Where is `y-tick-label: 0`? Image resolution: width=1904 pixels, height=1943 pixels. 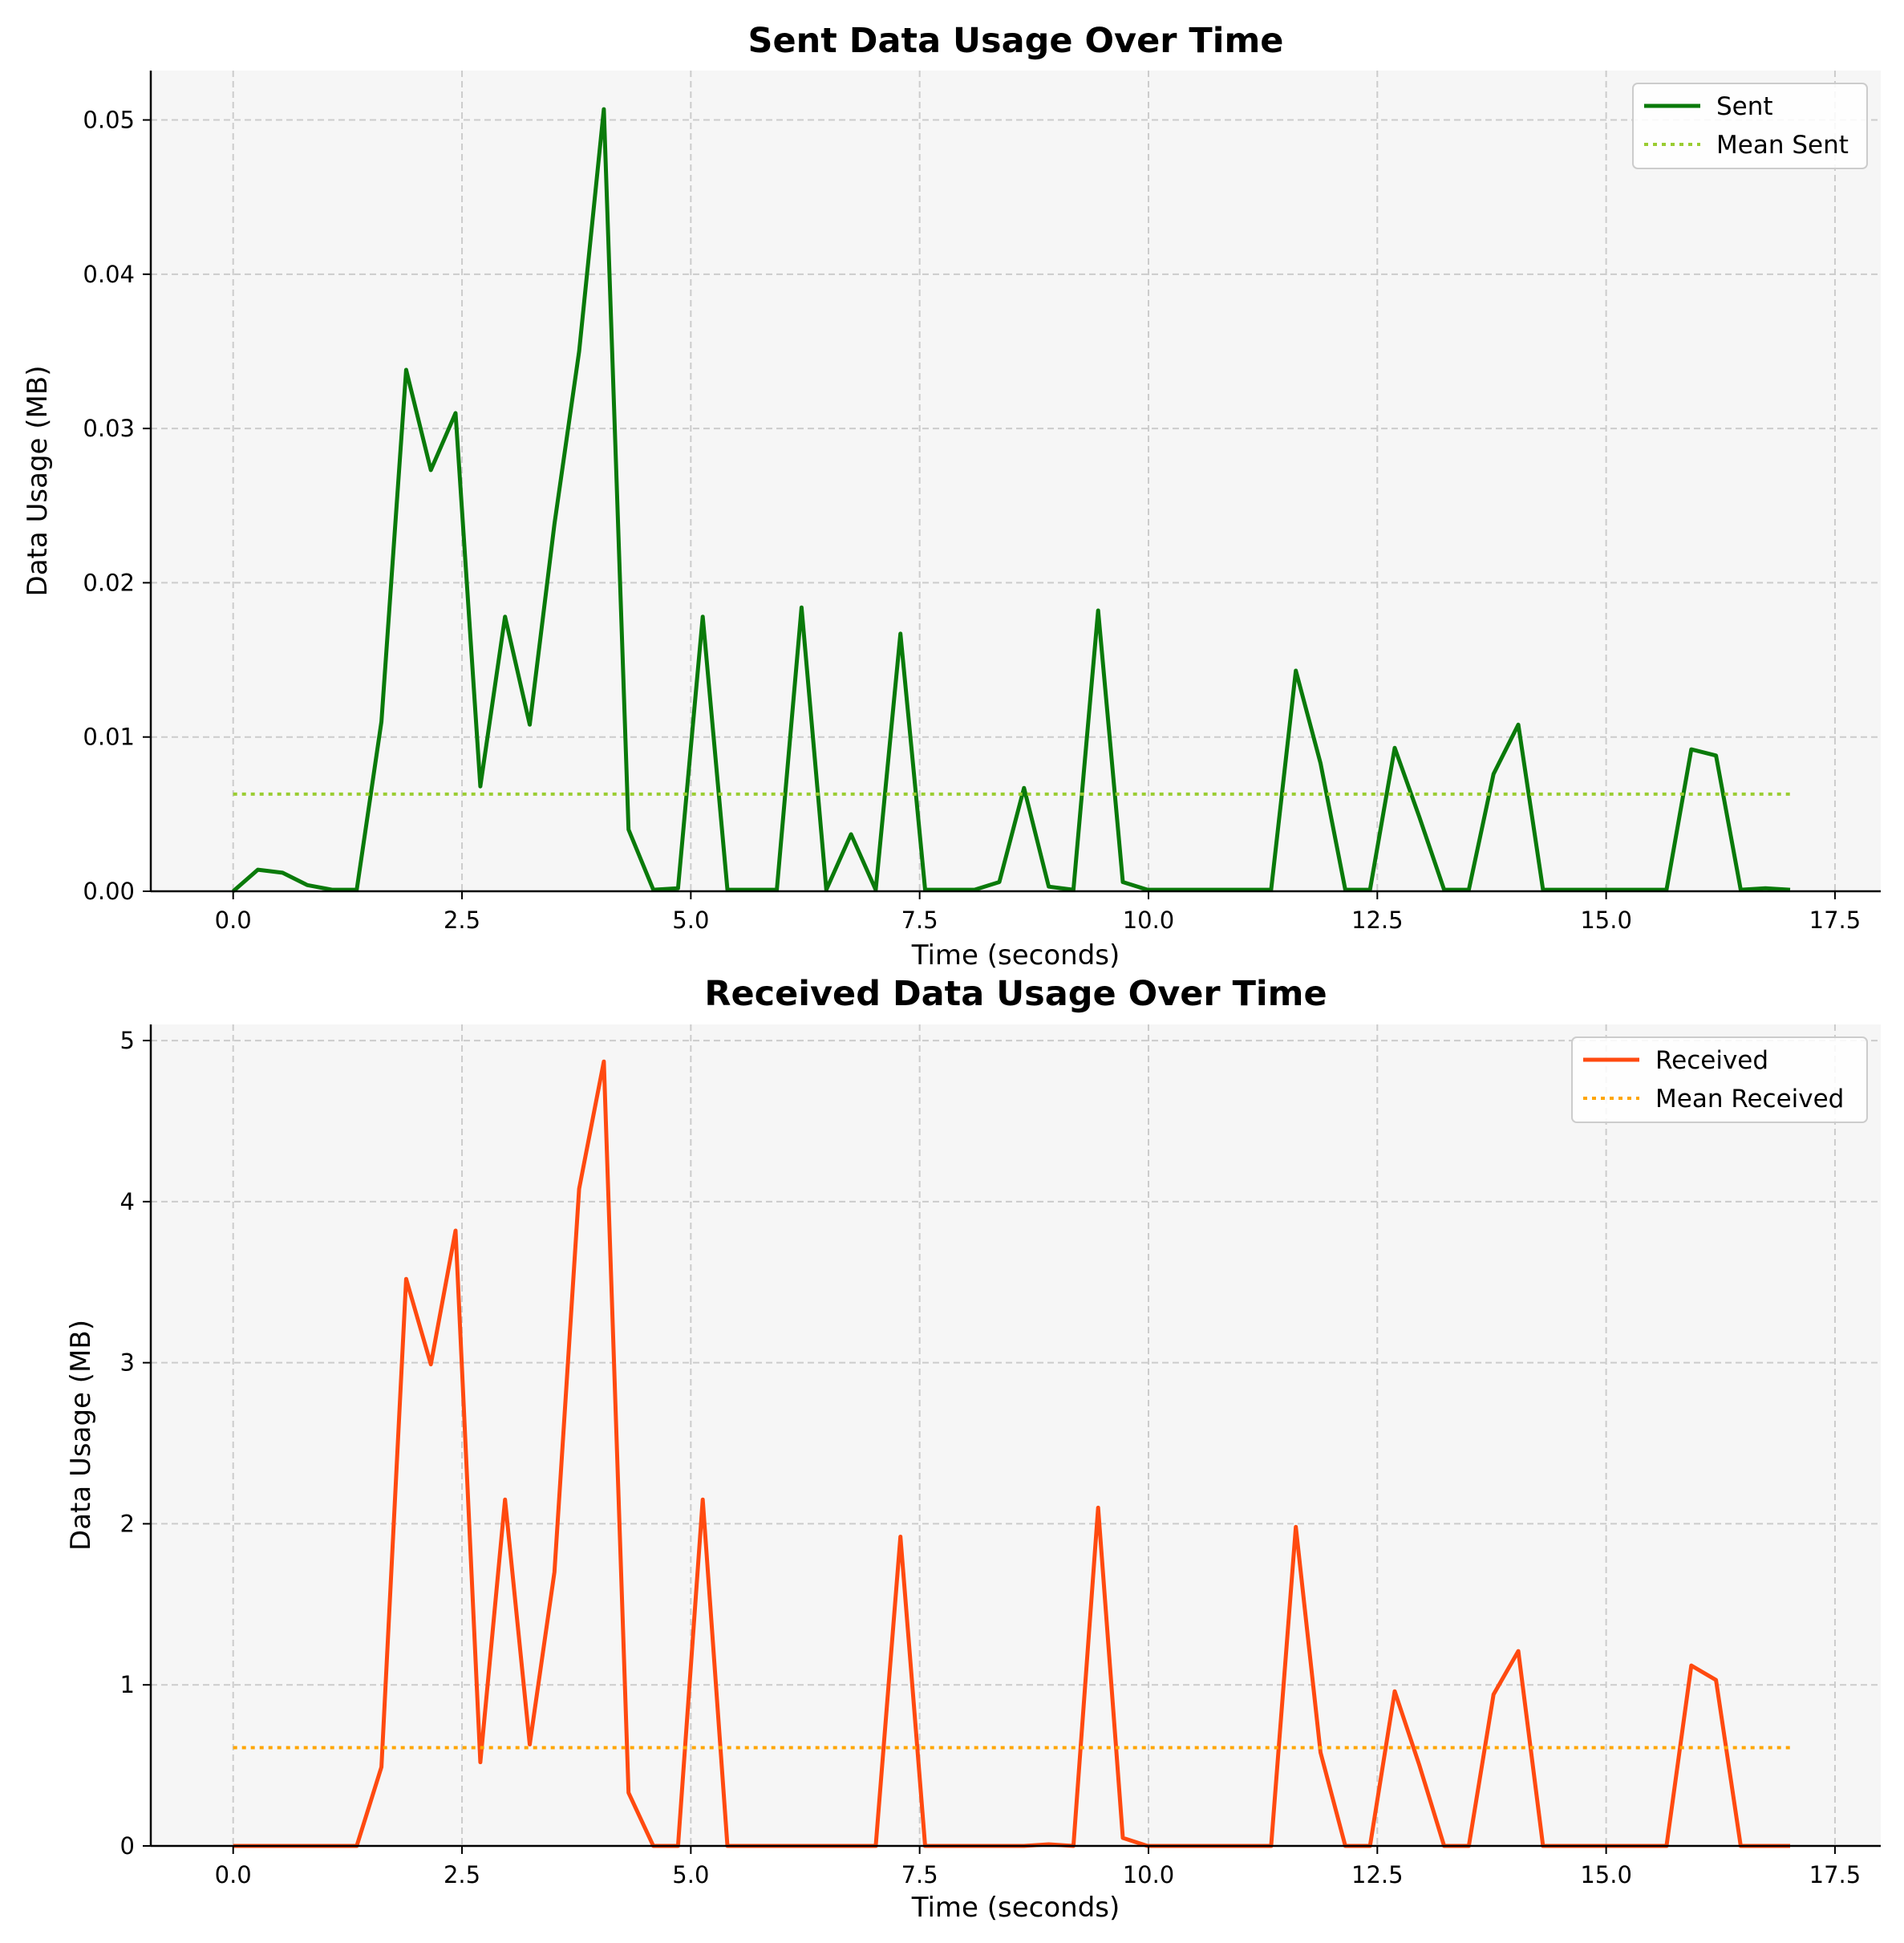
y-tick-label: 0 is located at coordinates (127, 1846).